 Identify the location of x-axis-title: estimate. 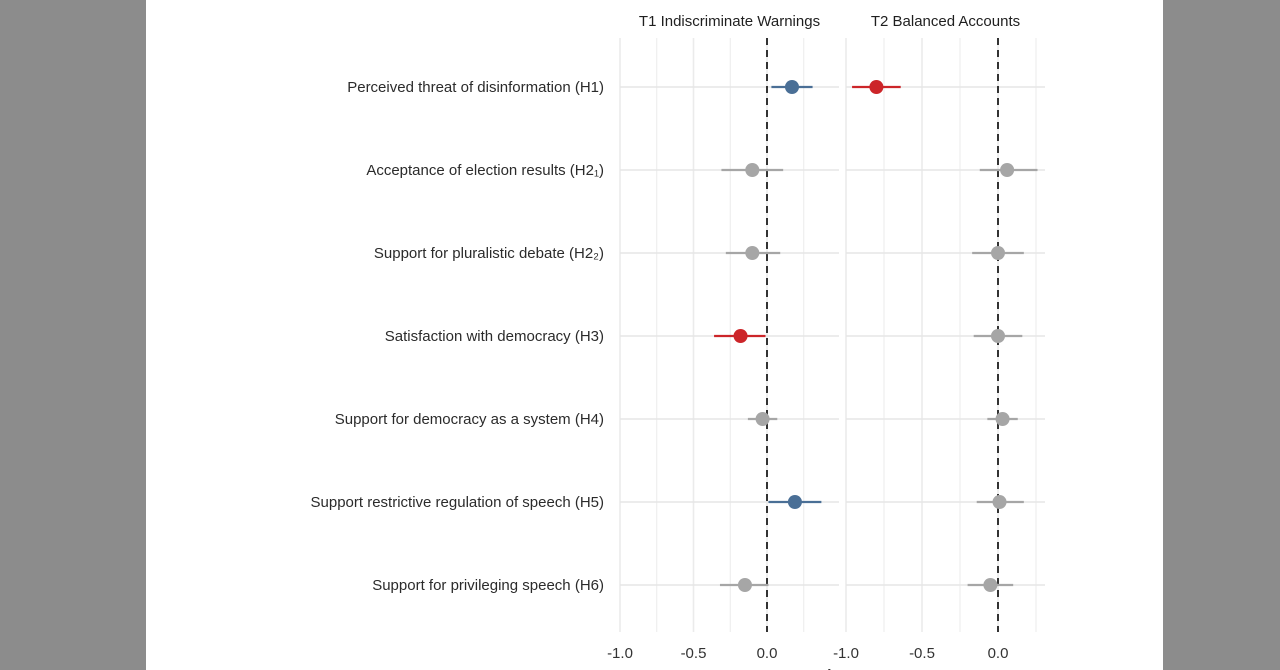
(836, 668).